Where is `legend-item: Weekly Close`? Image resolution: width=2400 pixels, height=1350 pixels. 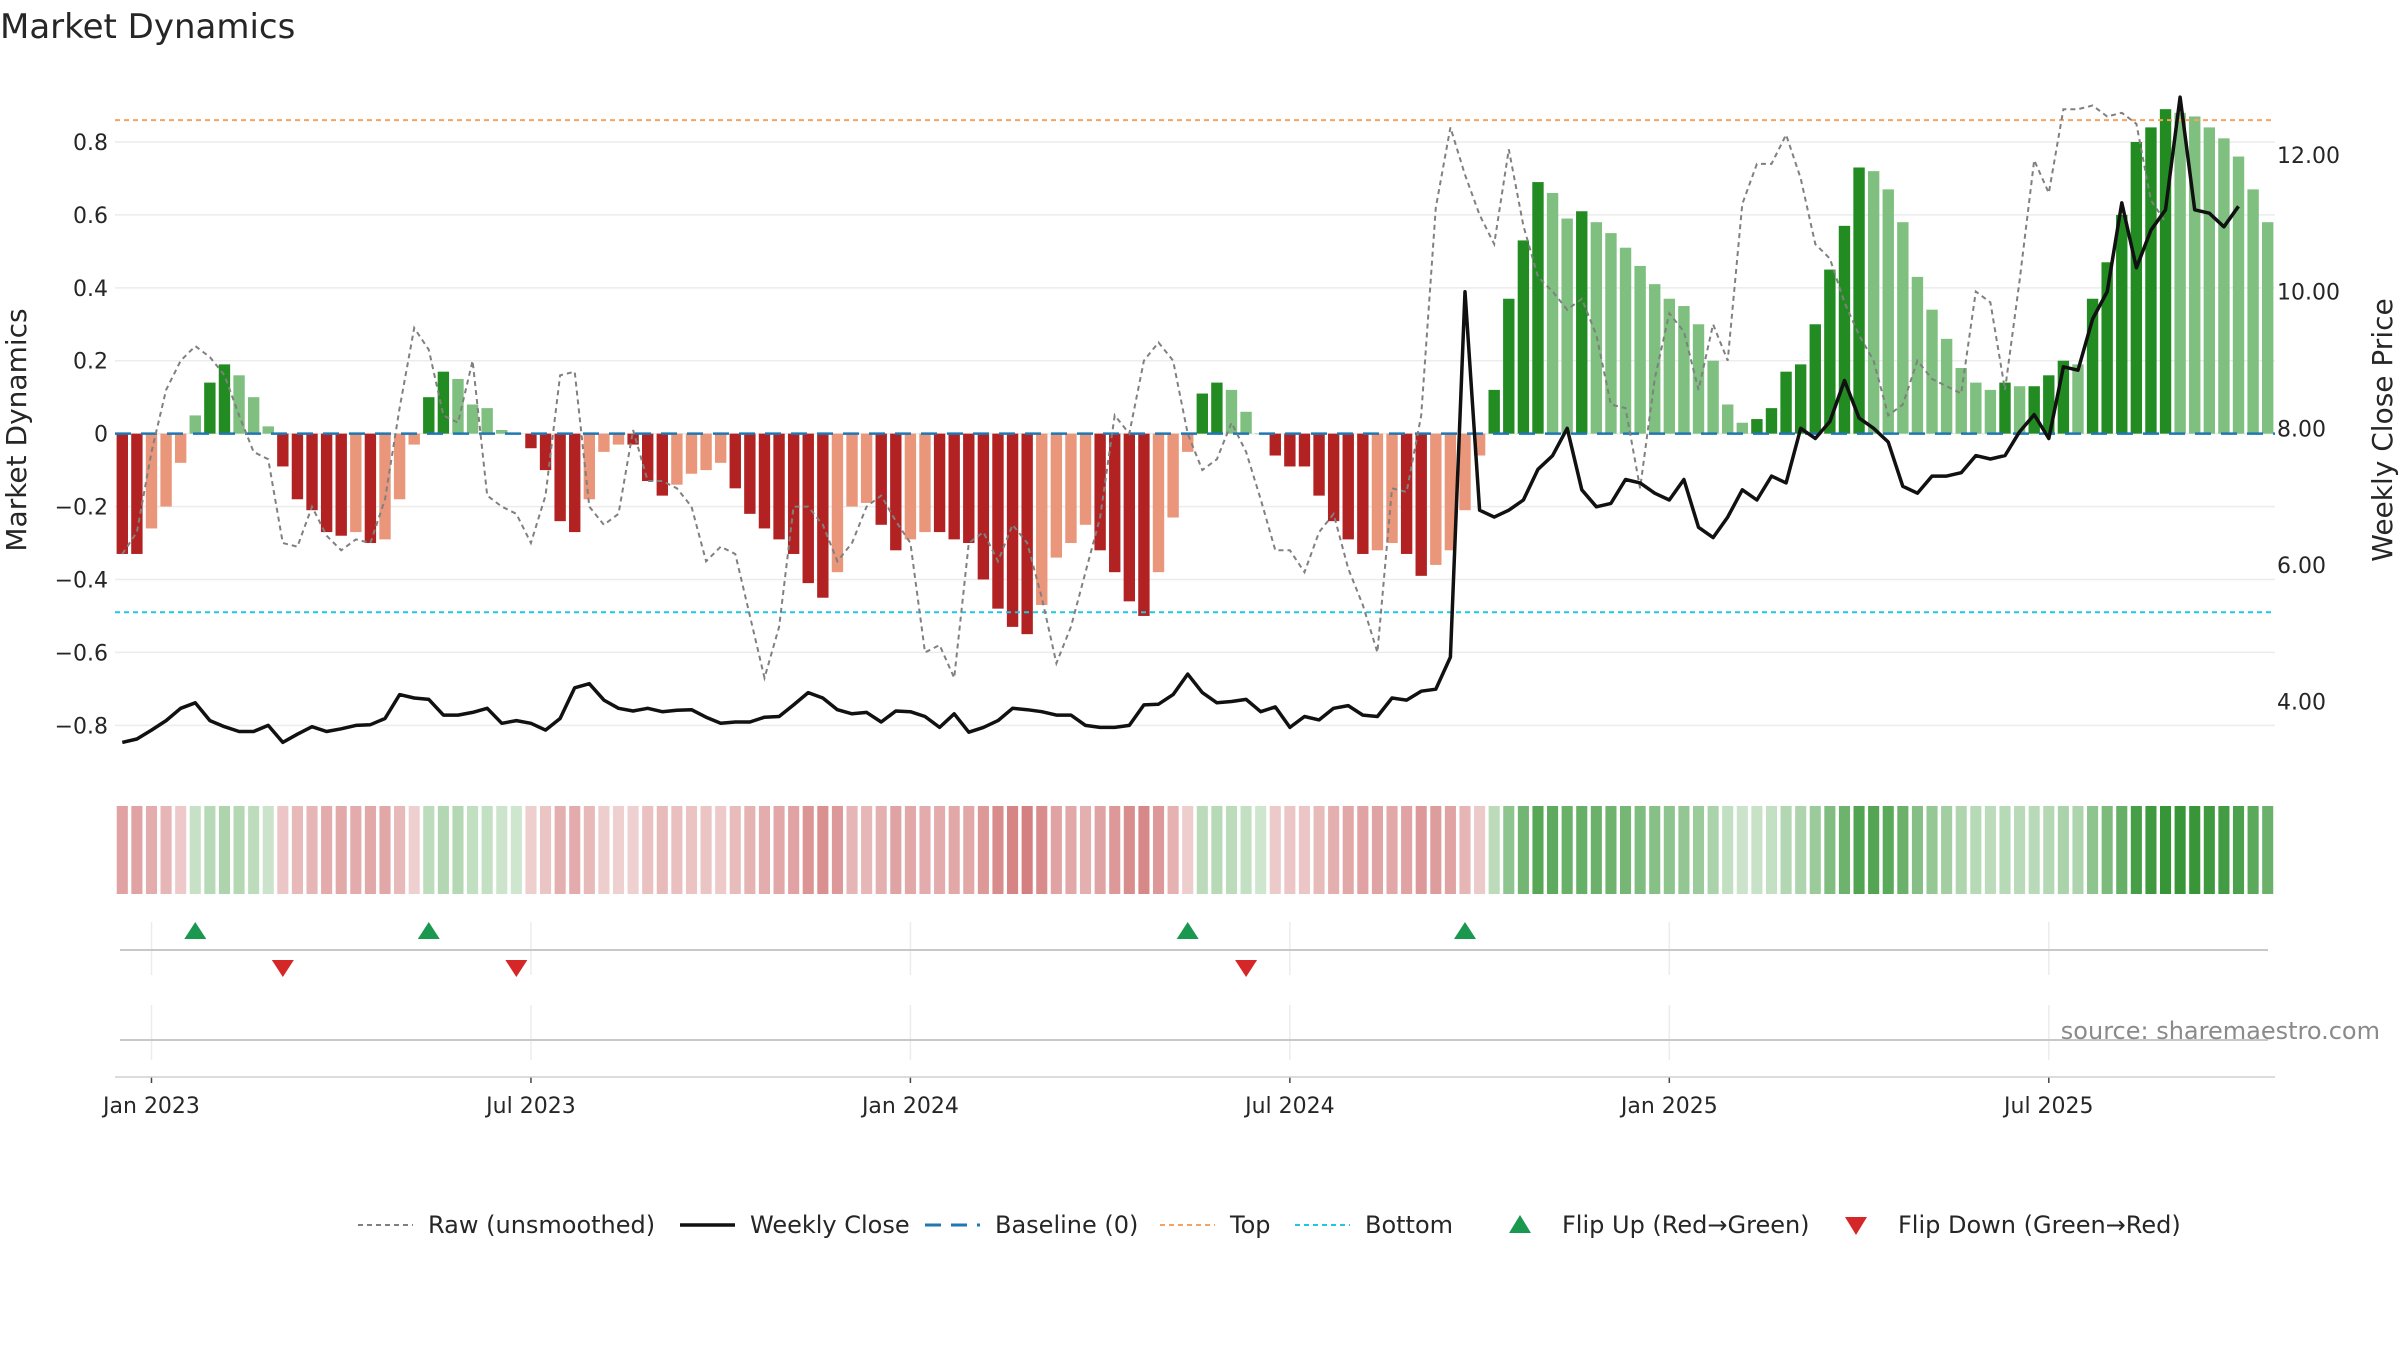
legend-item: Weekly Close is located at coordinates (795, 1225).